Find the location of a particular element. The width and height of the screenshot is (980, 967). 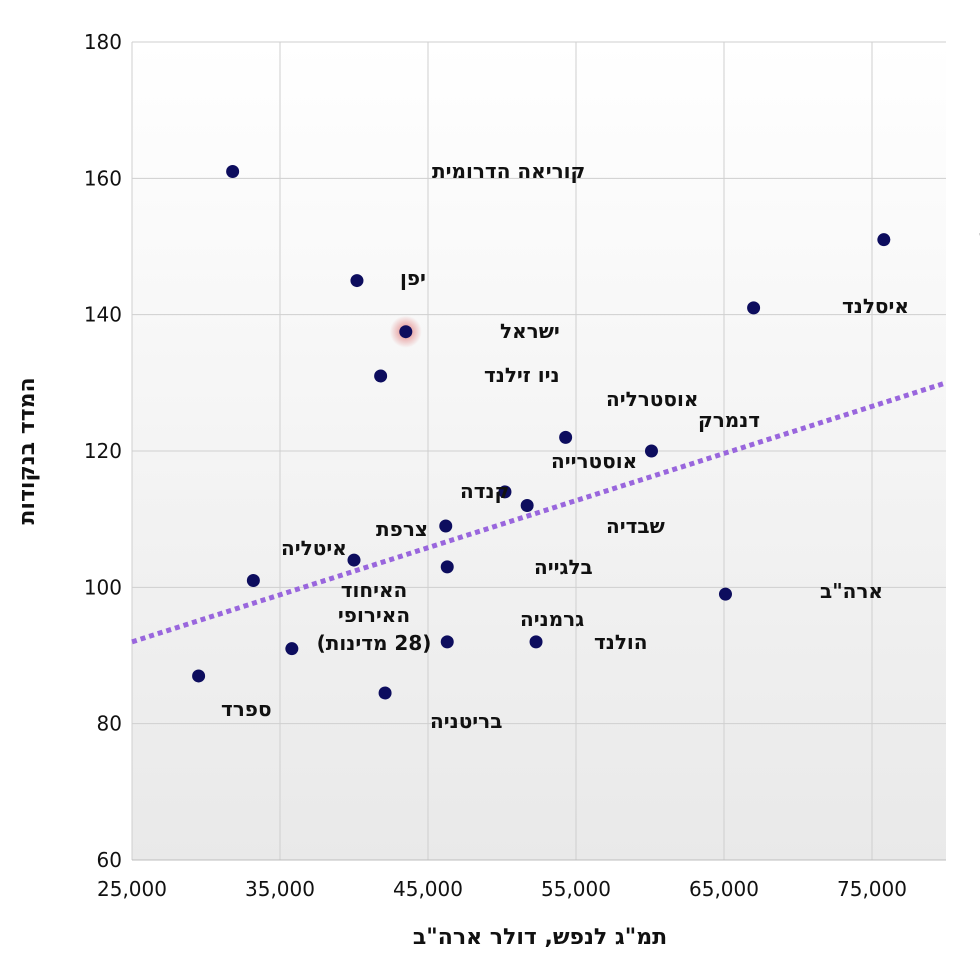

point-label-line: (28 מדינות) is located at coordinates (374, 643).